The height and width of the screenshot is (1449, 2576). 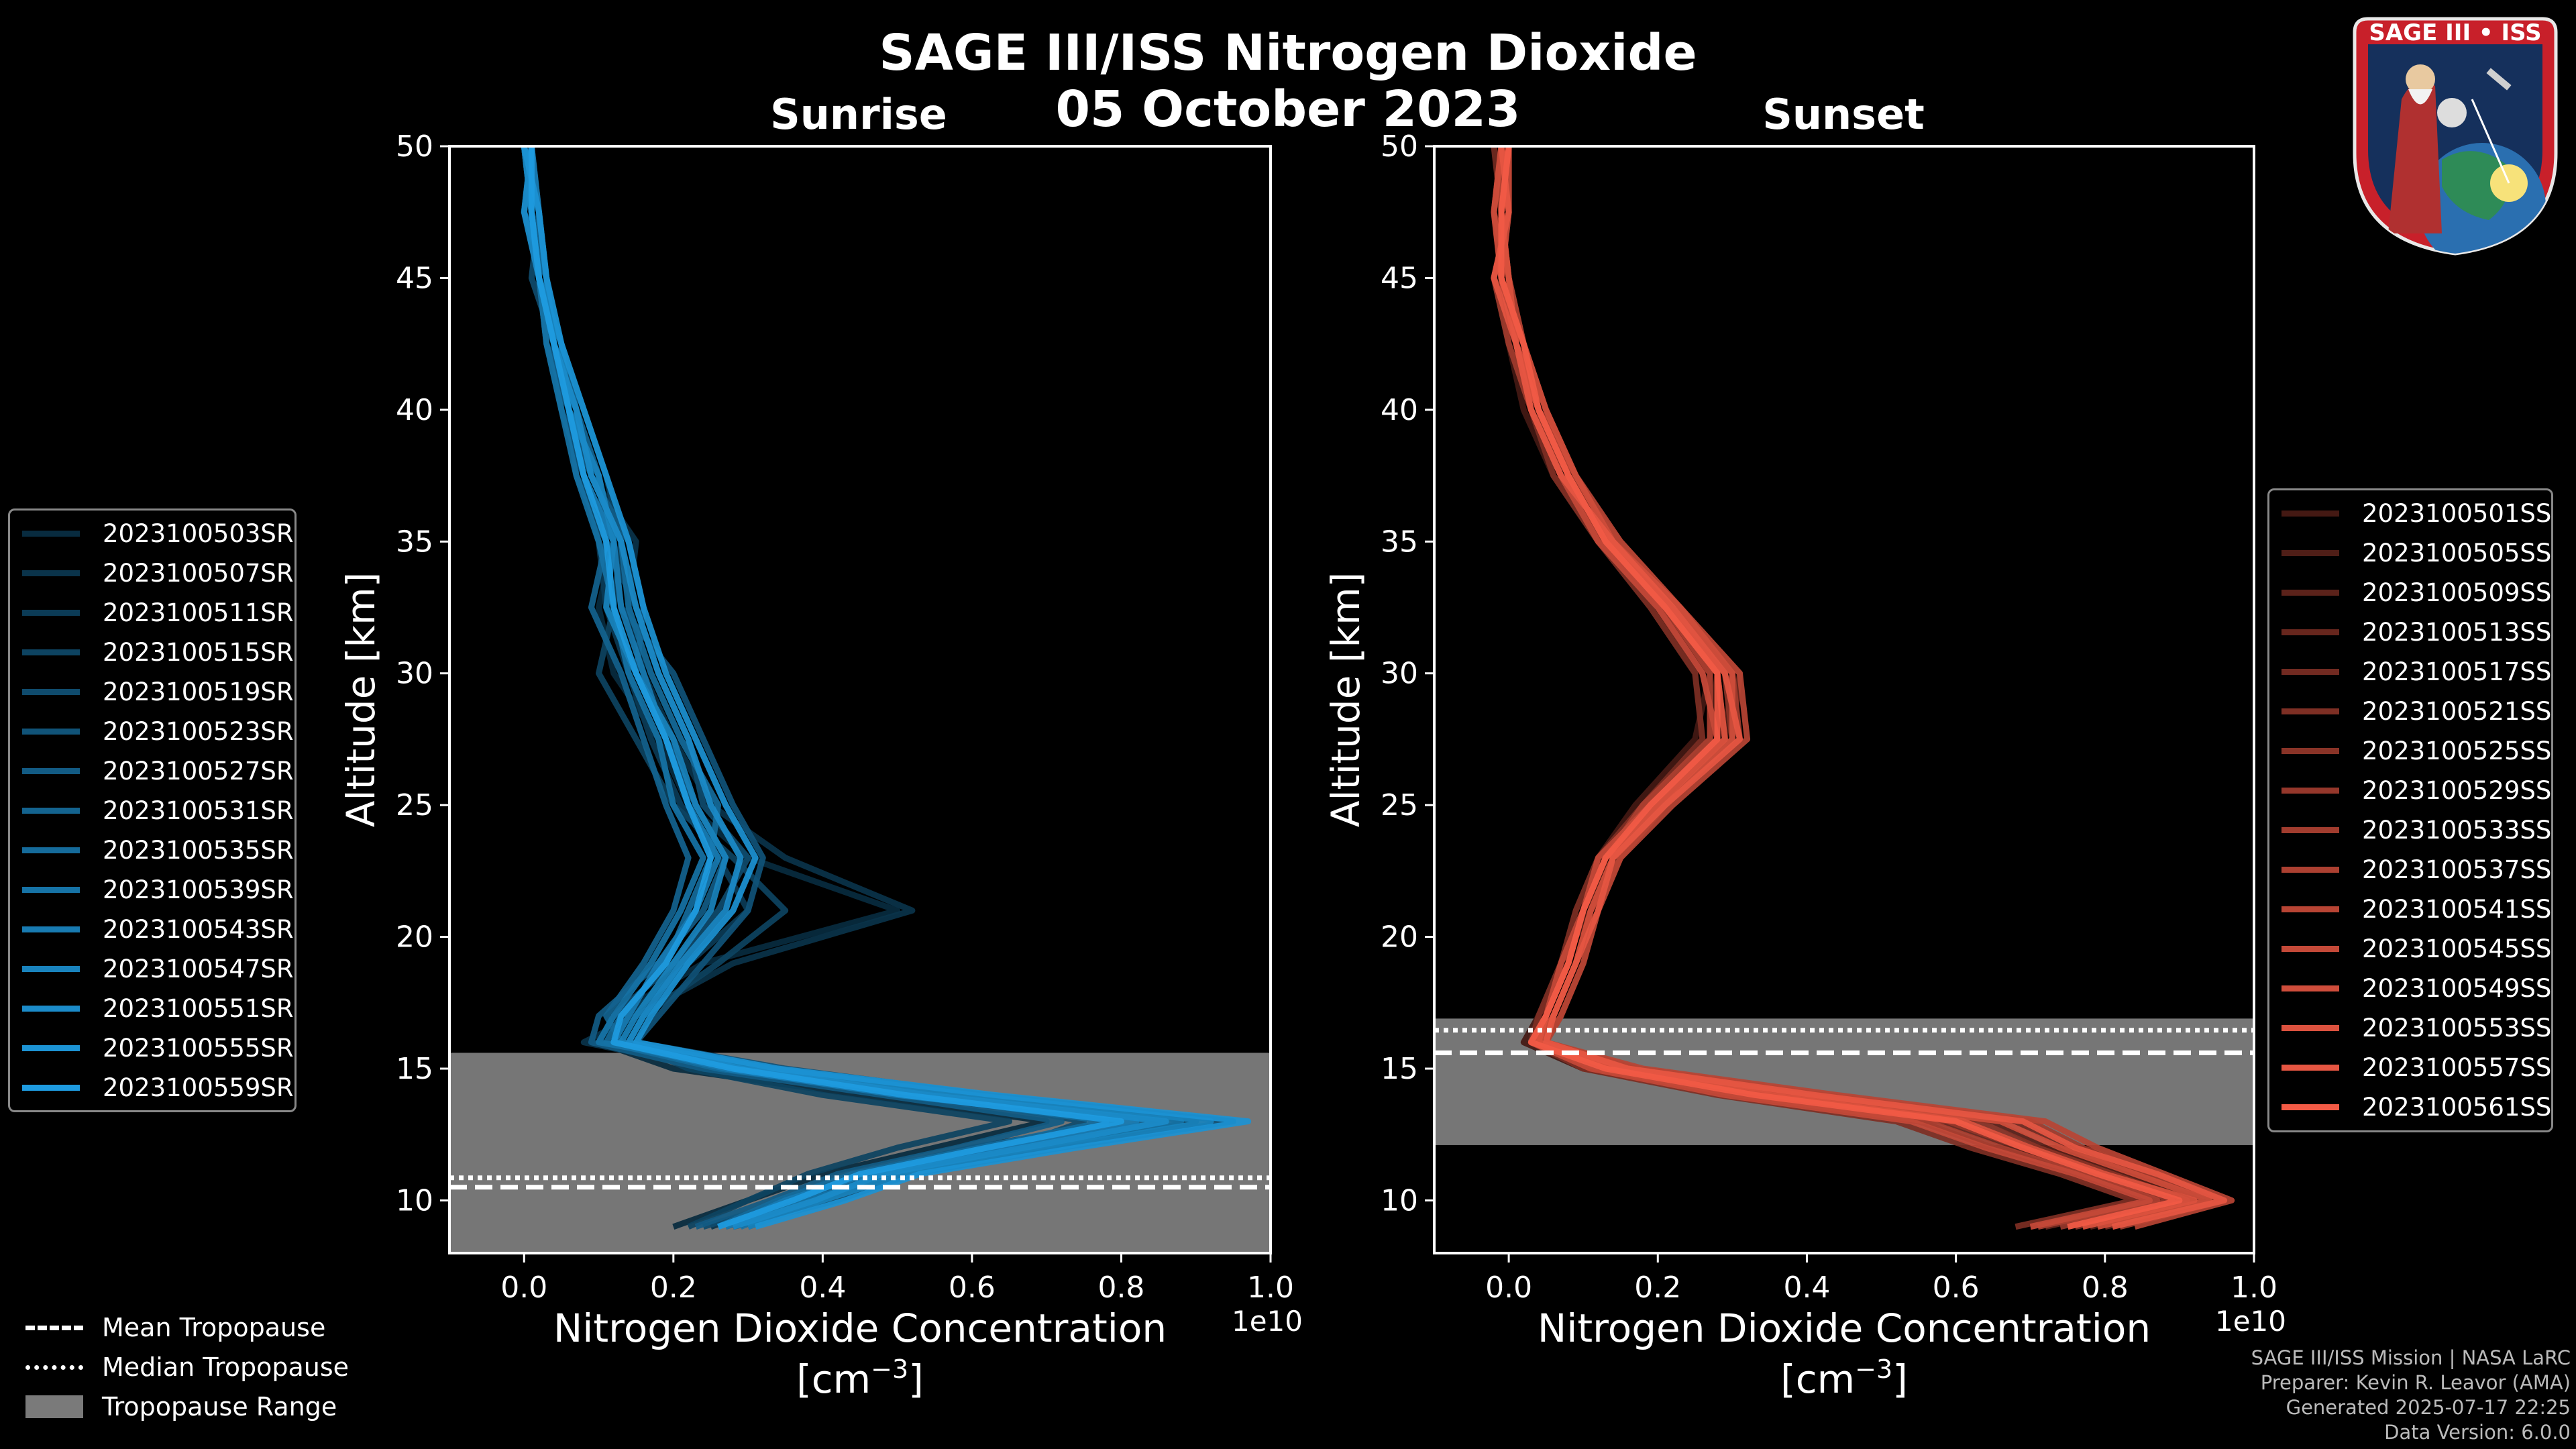 What do you see at coordinates (1508, 1288) in the screenshot?
I see `sunset-x-tick-label: 0.0` at bounding box center [1508, 1288].